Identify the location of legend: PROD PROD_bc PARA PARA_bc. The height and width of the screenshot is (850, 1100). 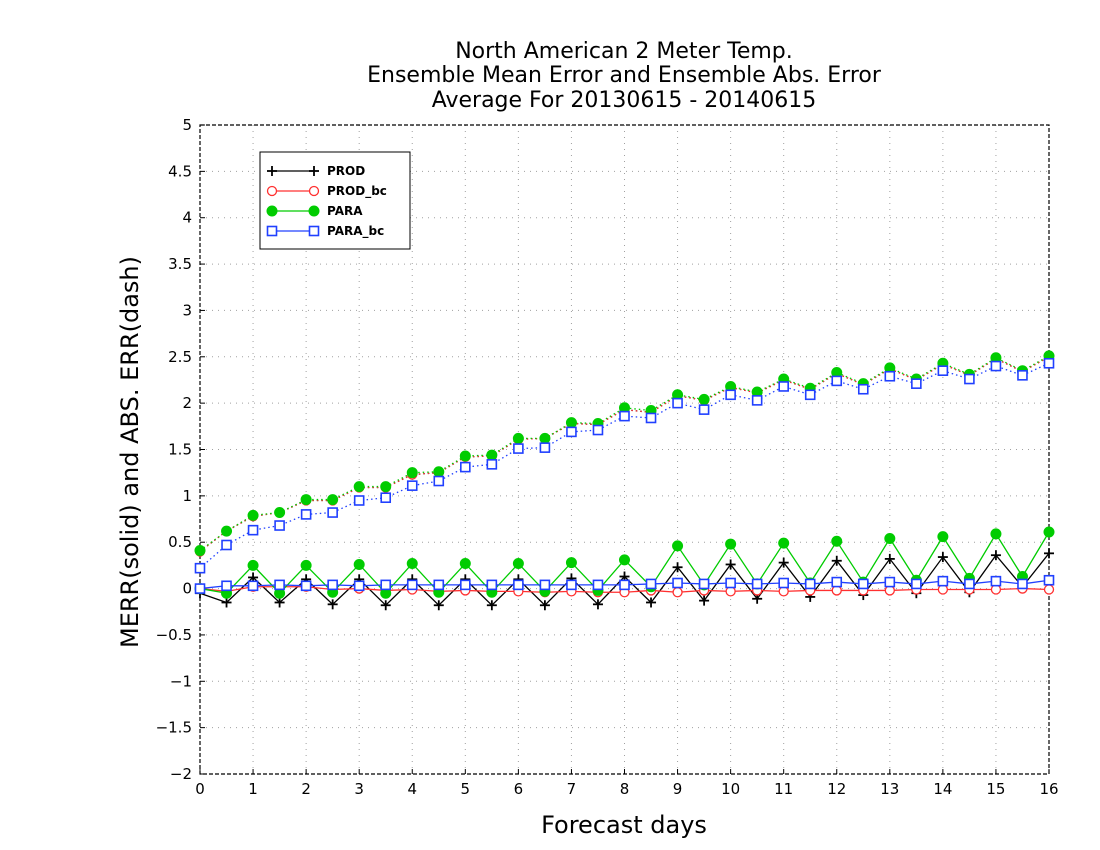
(335, 200).